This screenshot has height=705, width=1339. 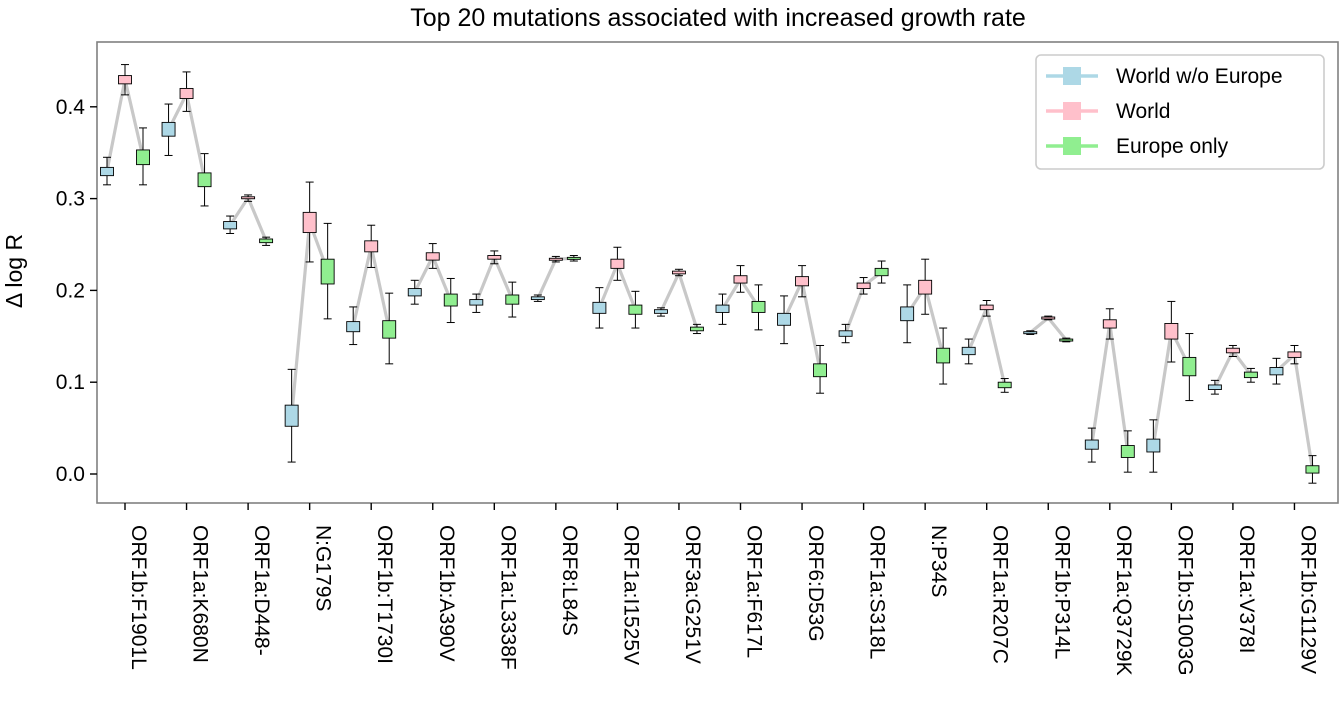 I want to click on x-tick-label: ORF1b:F1901L, so click(x=138, y=597).